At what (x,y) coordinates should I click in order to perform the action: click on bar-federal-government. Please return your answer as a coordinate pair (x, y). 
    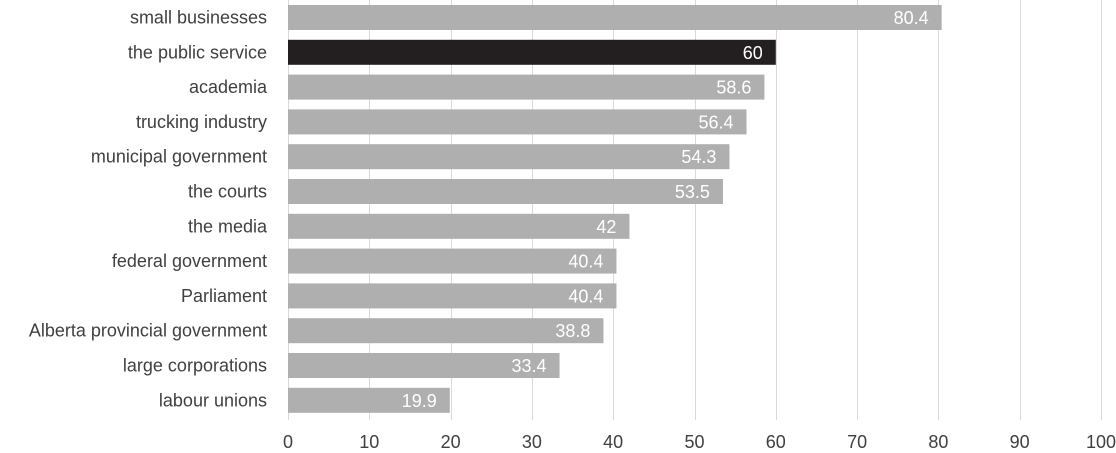
    Looking at the image, I should click on (452, 261).